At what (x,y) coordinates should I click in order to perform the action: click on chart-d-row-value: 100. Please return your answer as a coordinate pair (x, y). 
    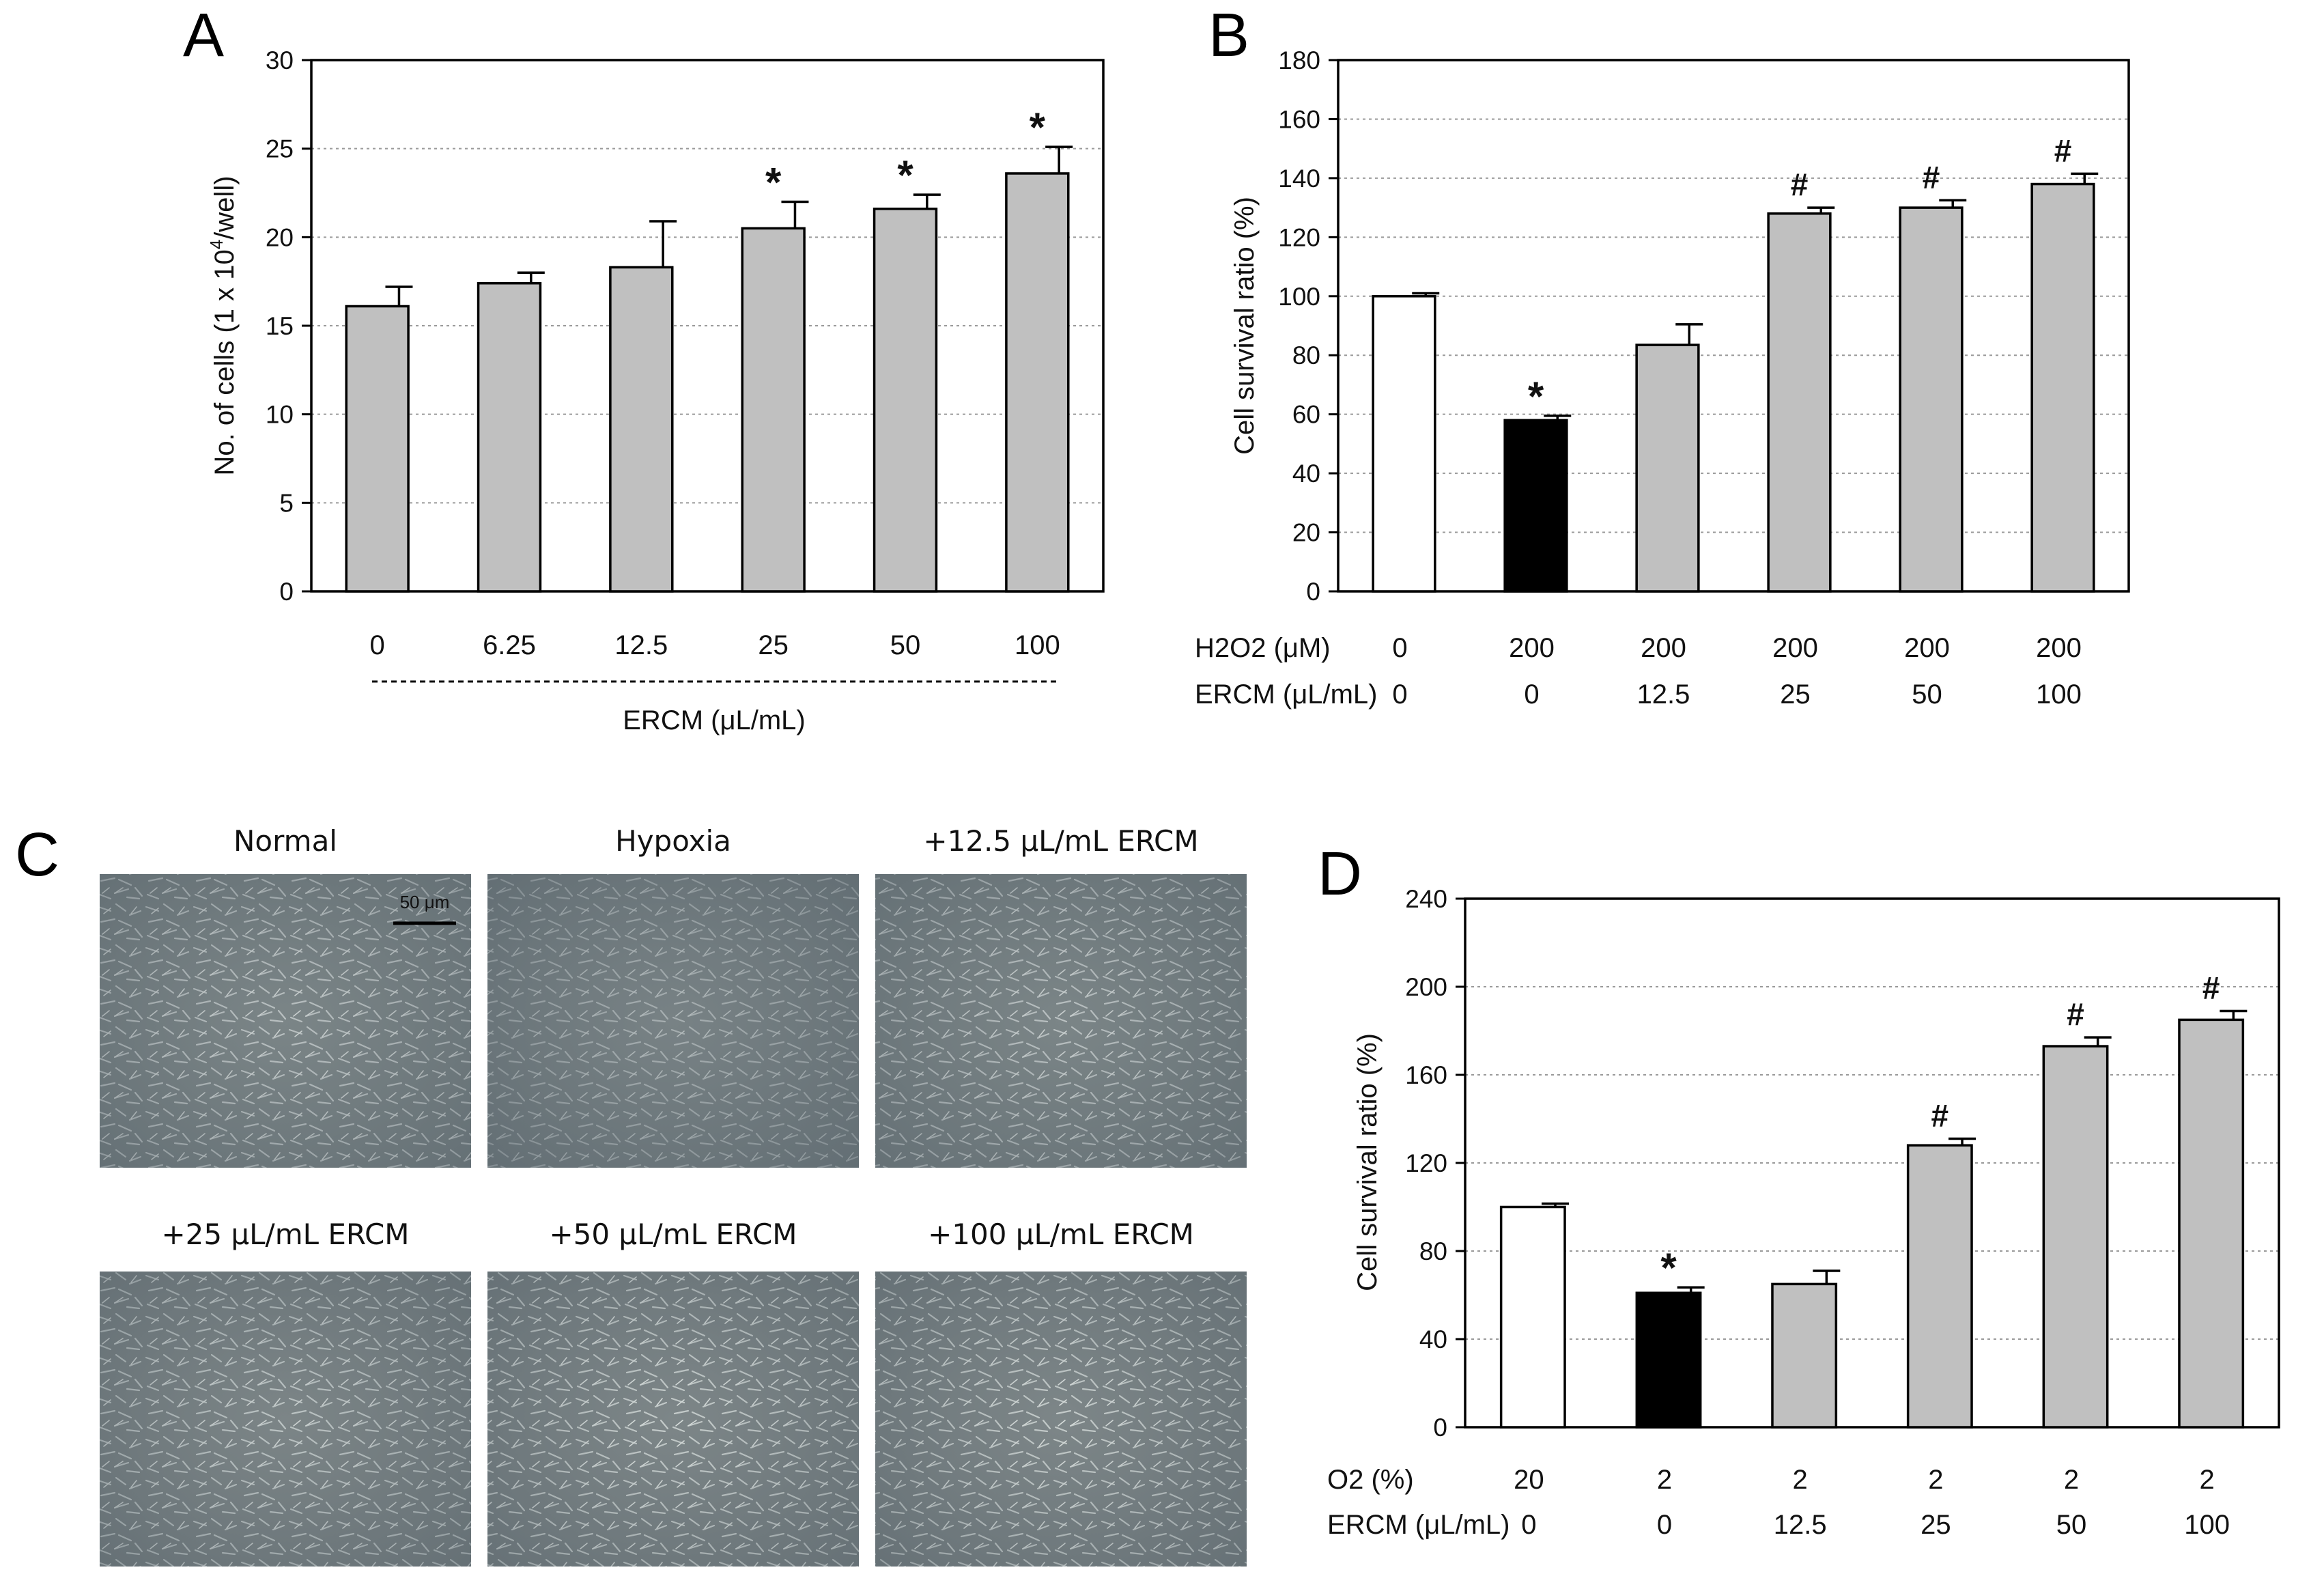
    Looking at the image, I should click on (2207, 1525).